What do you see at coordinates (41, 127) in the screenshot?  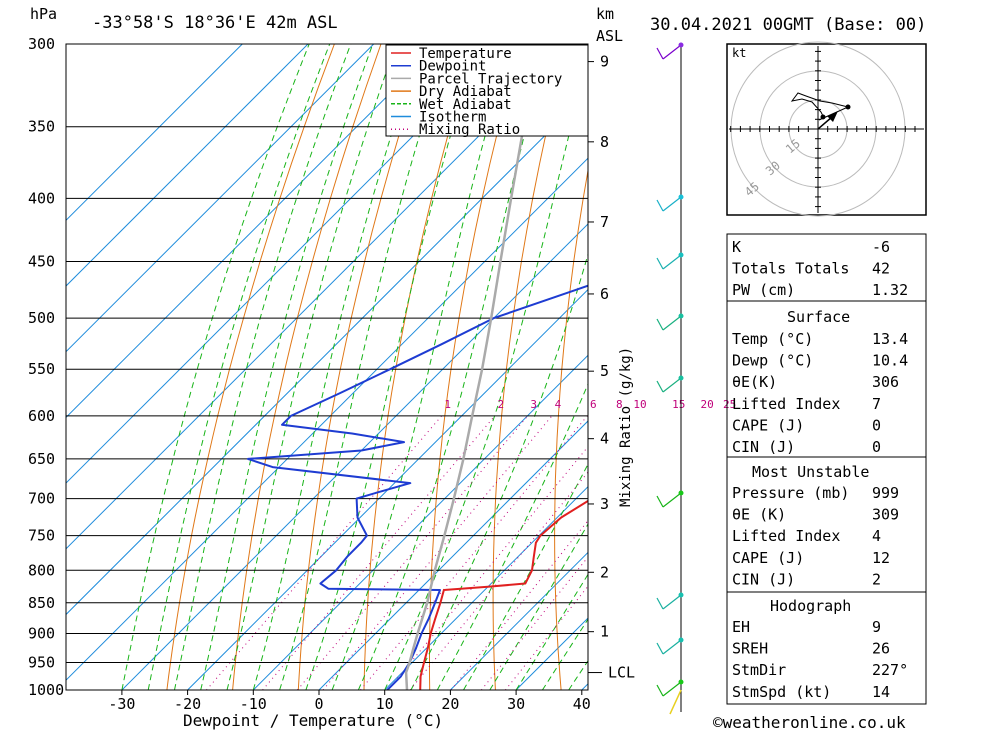 I see `pressure-tick-label: 350` at bounding box center [41, 127].